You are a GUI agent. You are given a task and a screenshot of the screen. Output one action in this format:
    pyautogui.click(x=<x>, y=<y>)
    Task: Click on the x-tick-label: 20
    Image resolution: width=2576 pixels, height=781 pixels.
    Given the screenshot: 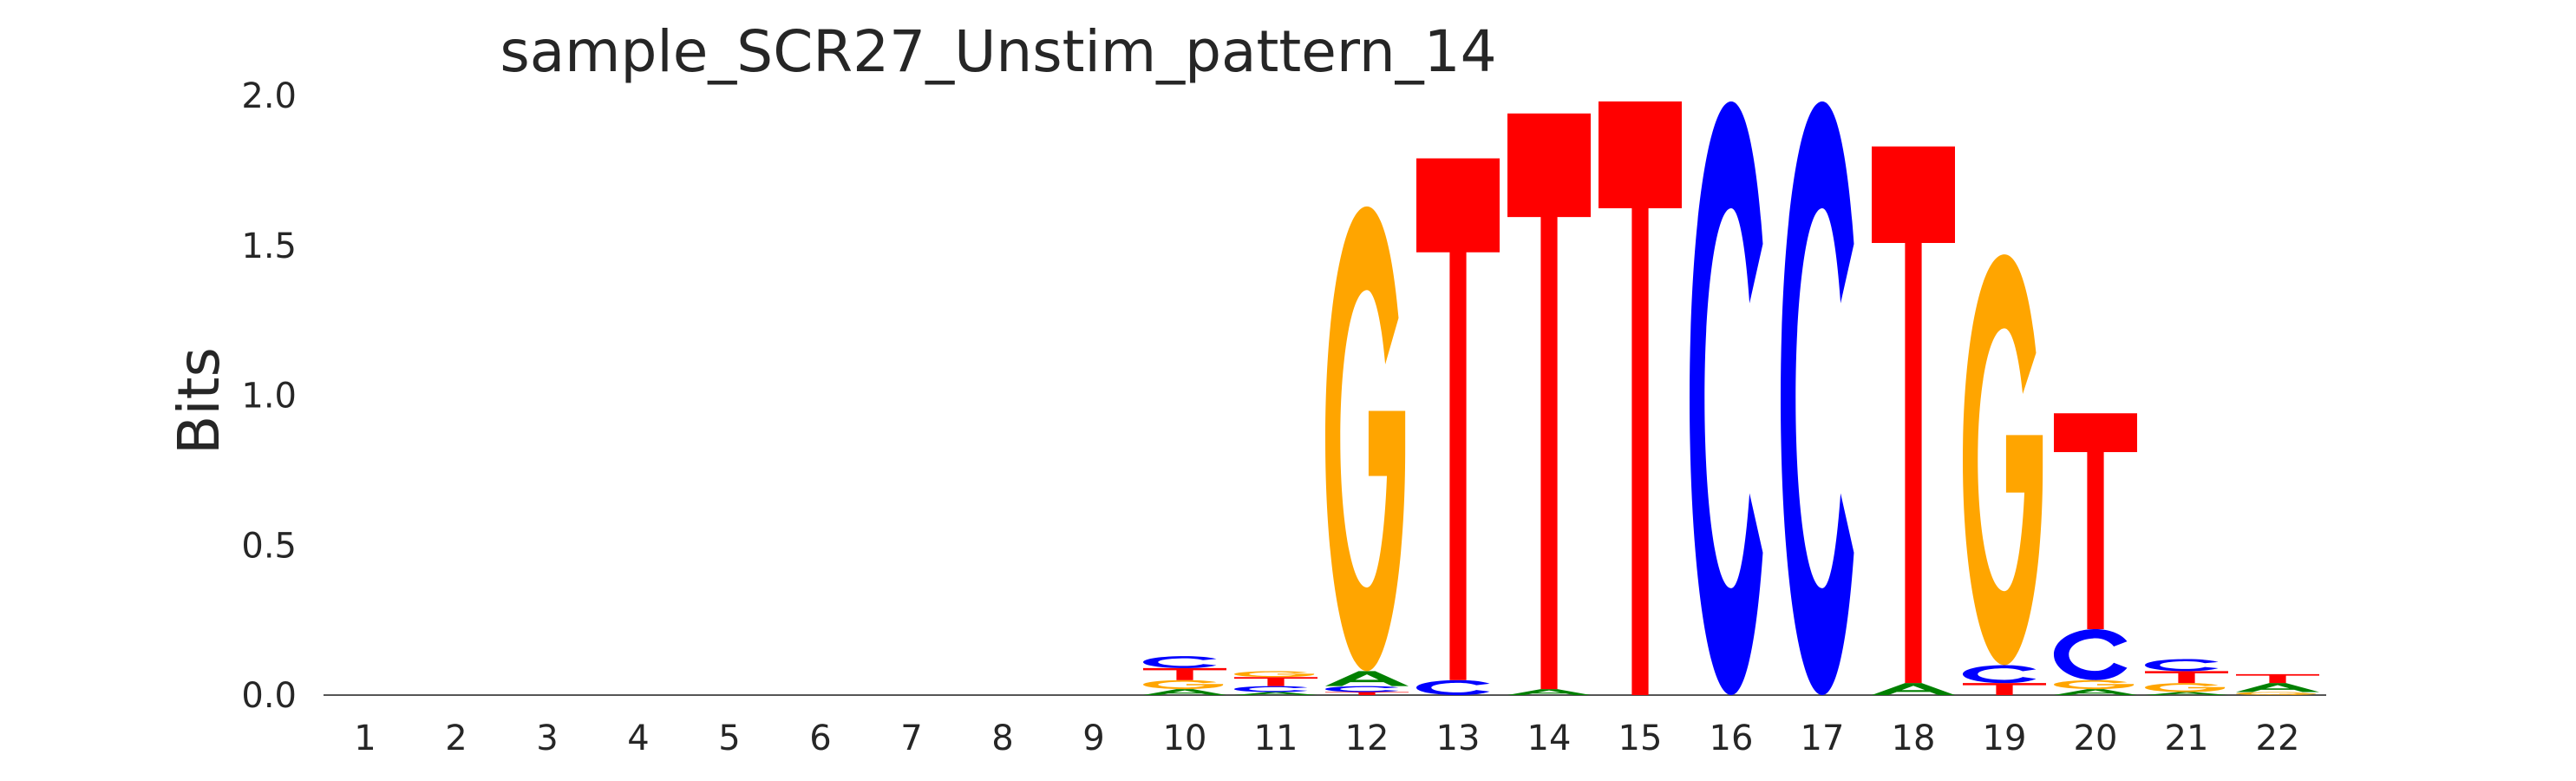 What is the action you would take?
    pyautogui.click(x=2096, y=738)
    